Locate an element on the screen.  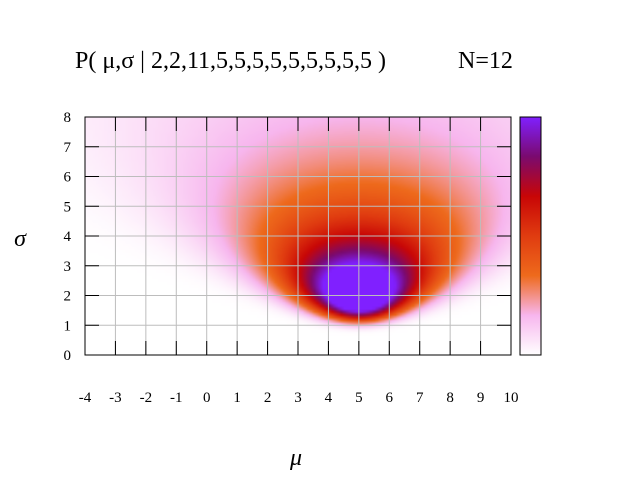
chart-title: P( μ,σ | 2,2,11,5,5,5,5,5,5,5,5,5 ) is located at coordinates (230, 61).